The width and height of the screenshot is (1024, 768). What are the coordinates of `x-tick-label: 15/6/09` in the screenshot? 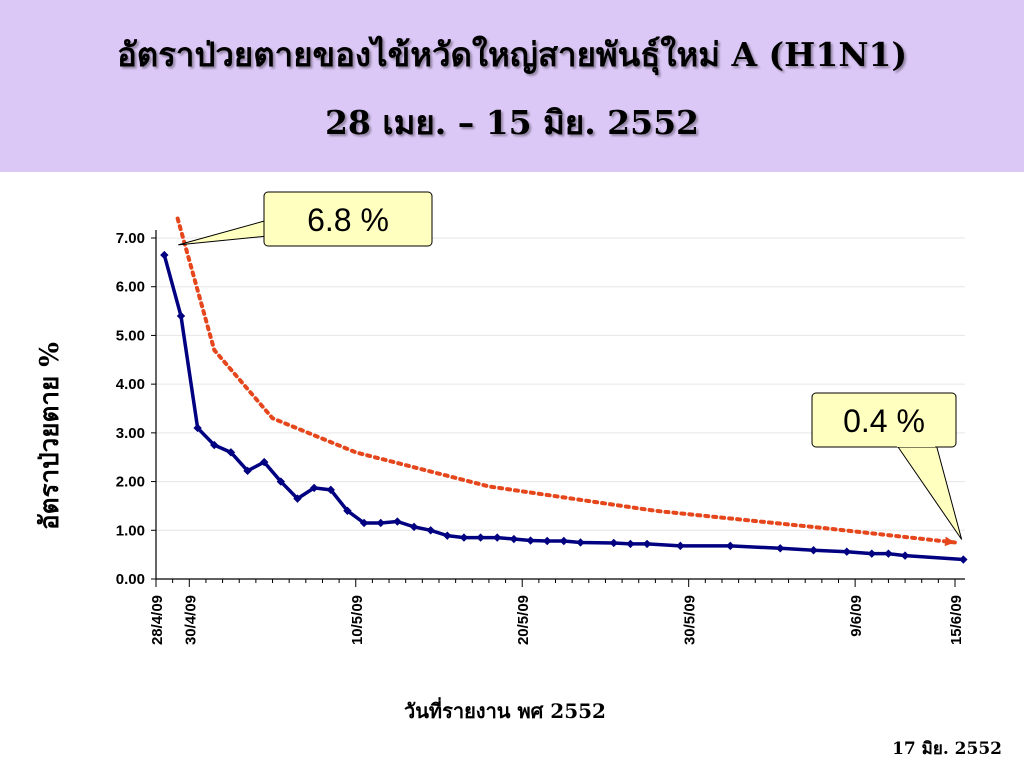 It's located at (956, 620).